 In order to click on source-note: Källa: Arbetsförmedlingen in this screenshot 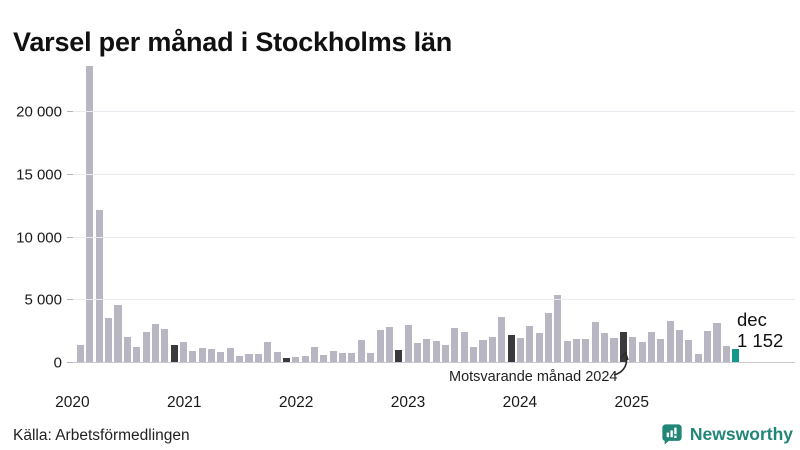, I will do `click(101, 435)`.